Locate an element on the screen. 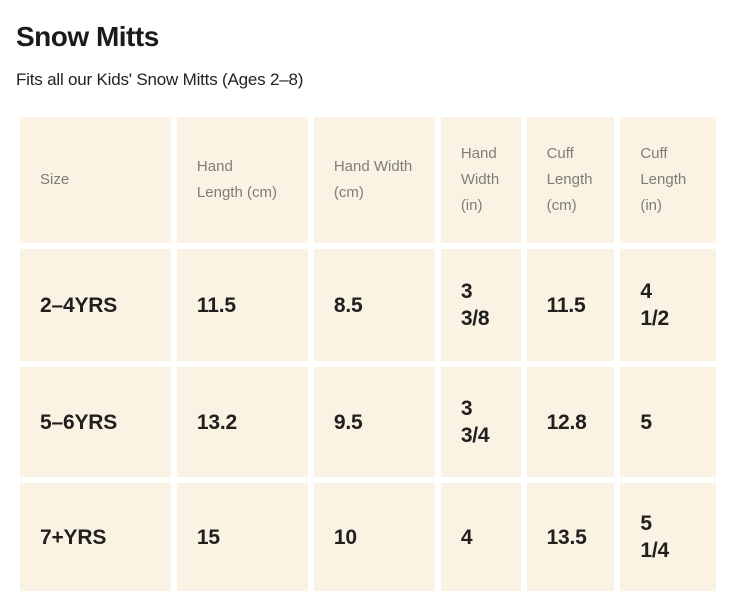 This screenshot has height=603, width=738. column-header-hand-width-in: Hand Width (in) is located at coordinates (480, 180).